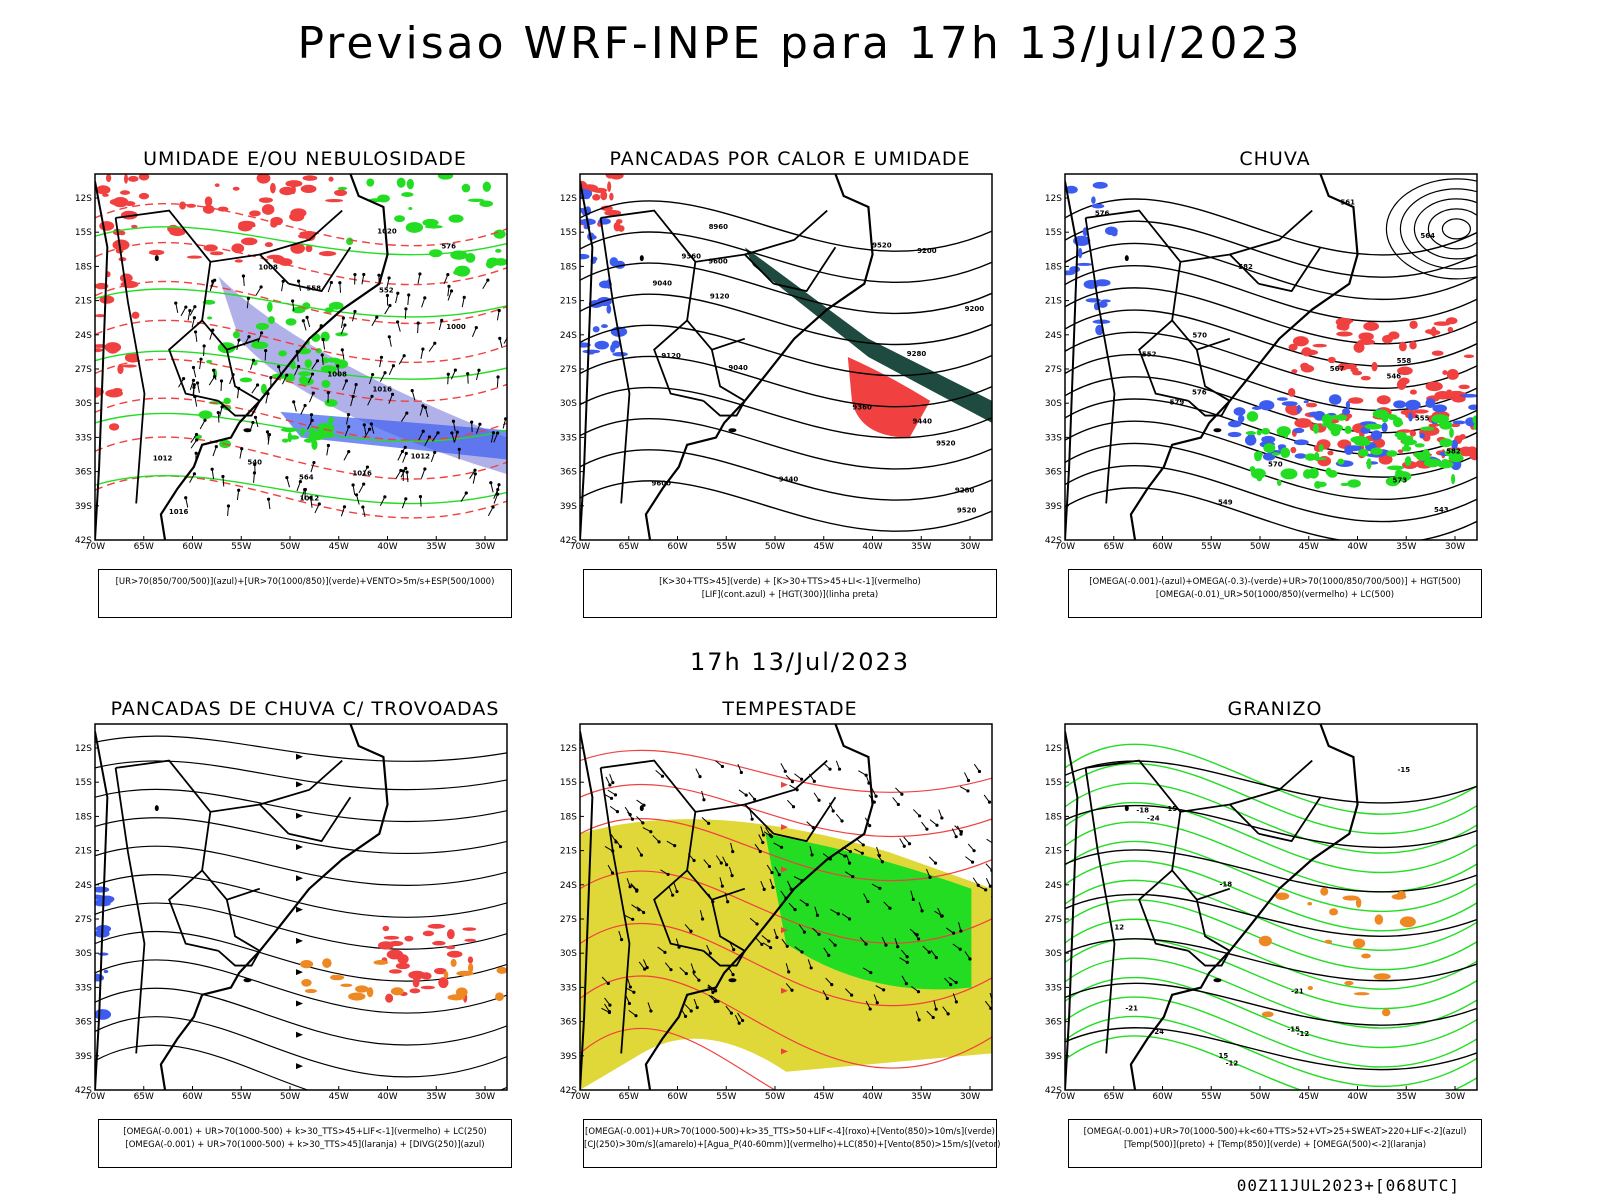 This screenshot has height=1200, width=1600. I want to click on coastline, so click(759, 907).